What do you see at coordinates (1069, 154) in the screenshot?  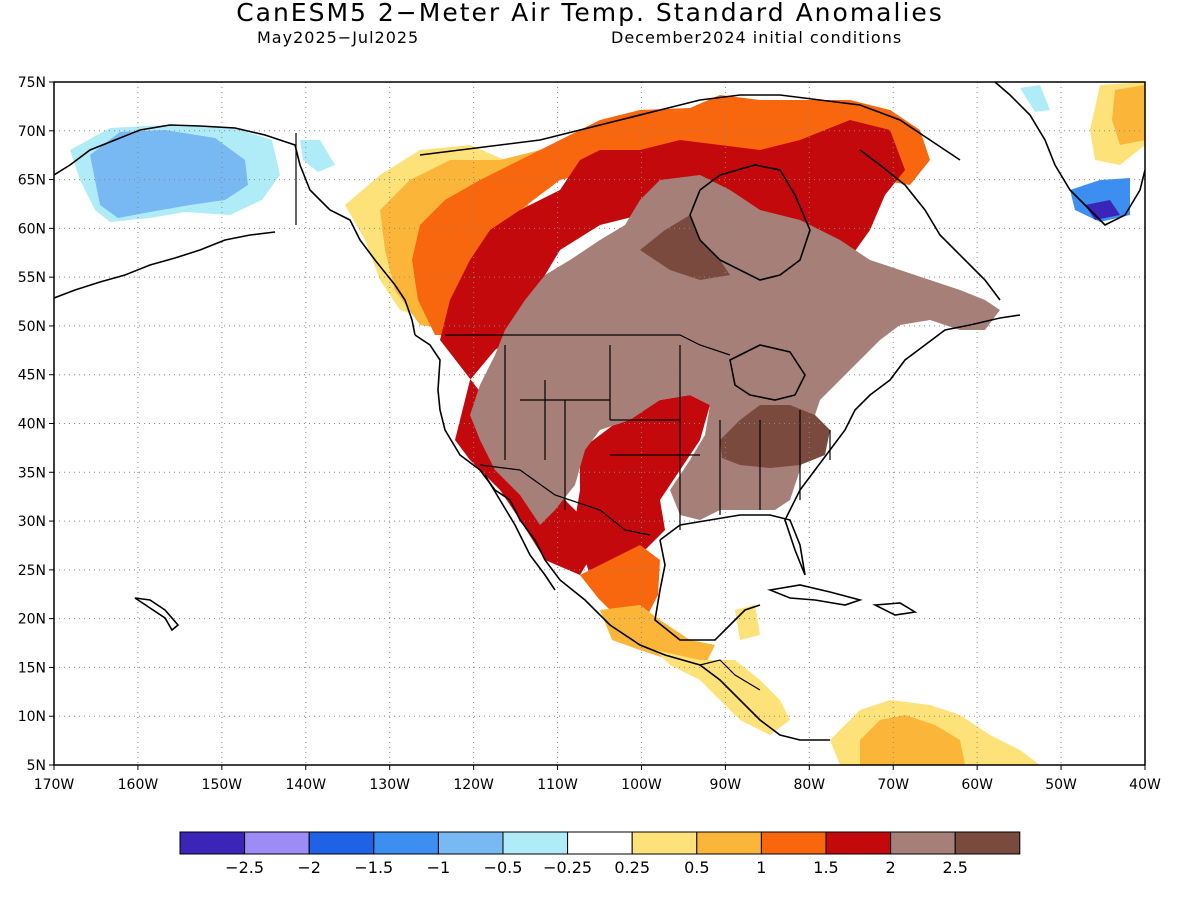 I see `greenland-coast` at bounding box center [1069, 154].